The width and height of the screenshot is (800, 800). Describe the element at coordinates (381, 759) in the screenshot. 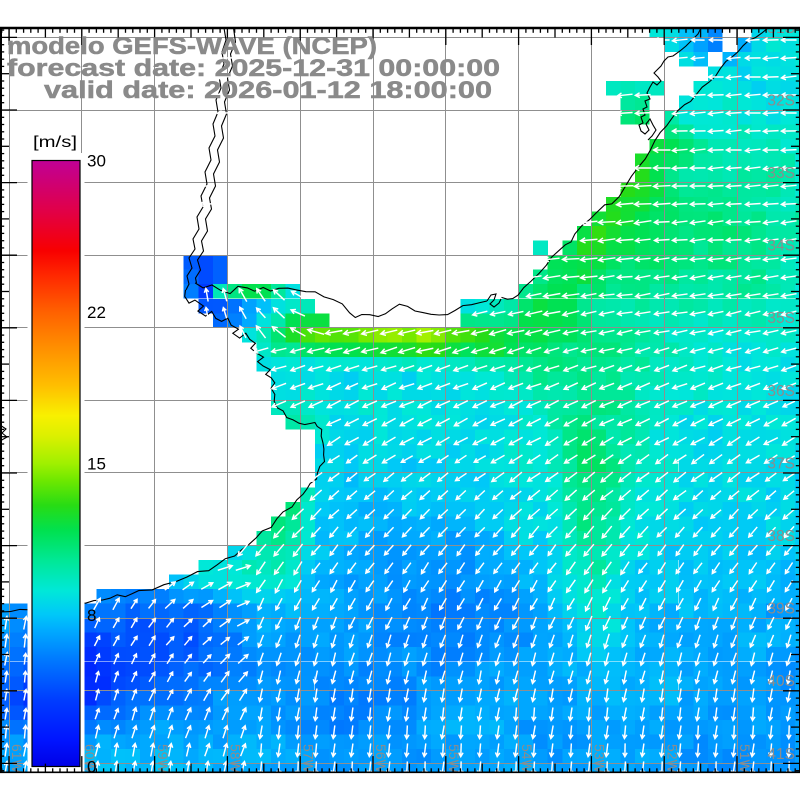

I see `svg-text: 56W` at that location.